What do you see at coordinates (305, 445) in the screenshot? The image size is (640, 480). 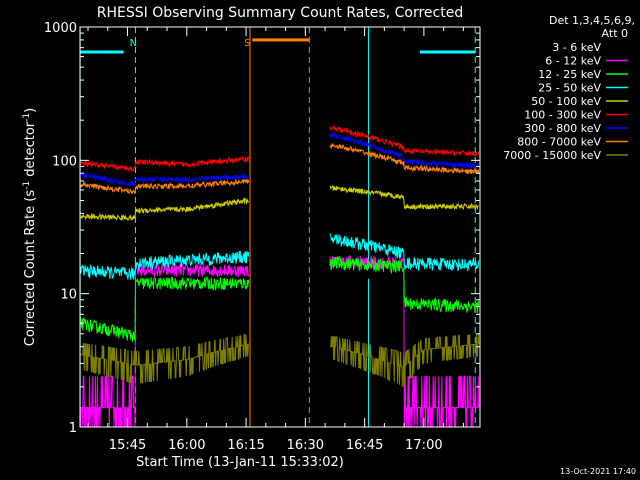 I see `x-tick-label: 16:30` at bounding box center [305, 445].